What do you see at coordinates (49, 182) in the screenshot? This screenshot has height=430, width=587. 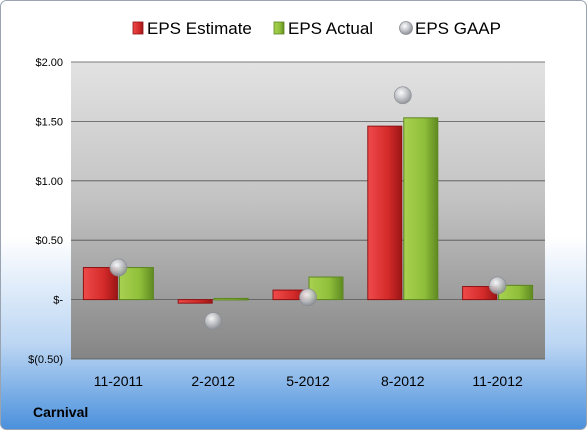 I see `y-tick-label: $1.00` at bounding box center [49, 182].